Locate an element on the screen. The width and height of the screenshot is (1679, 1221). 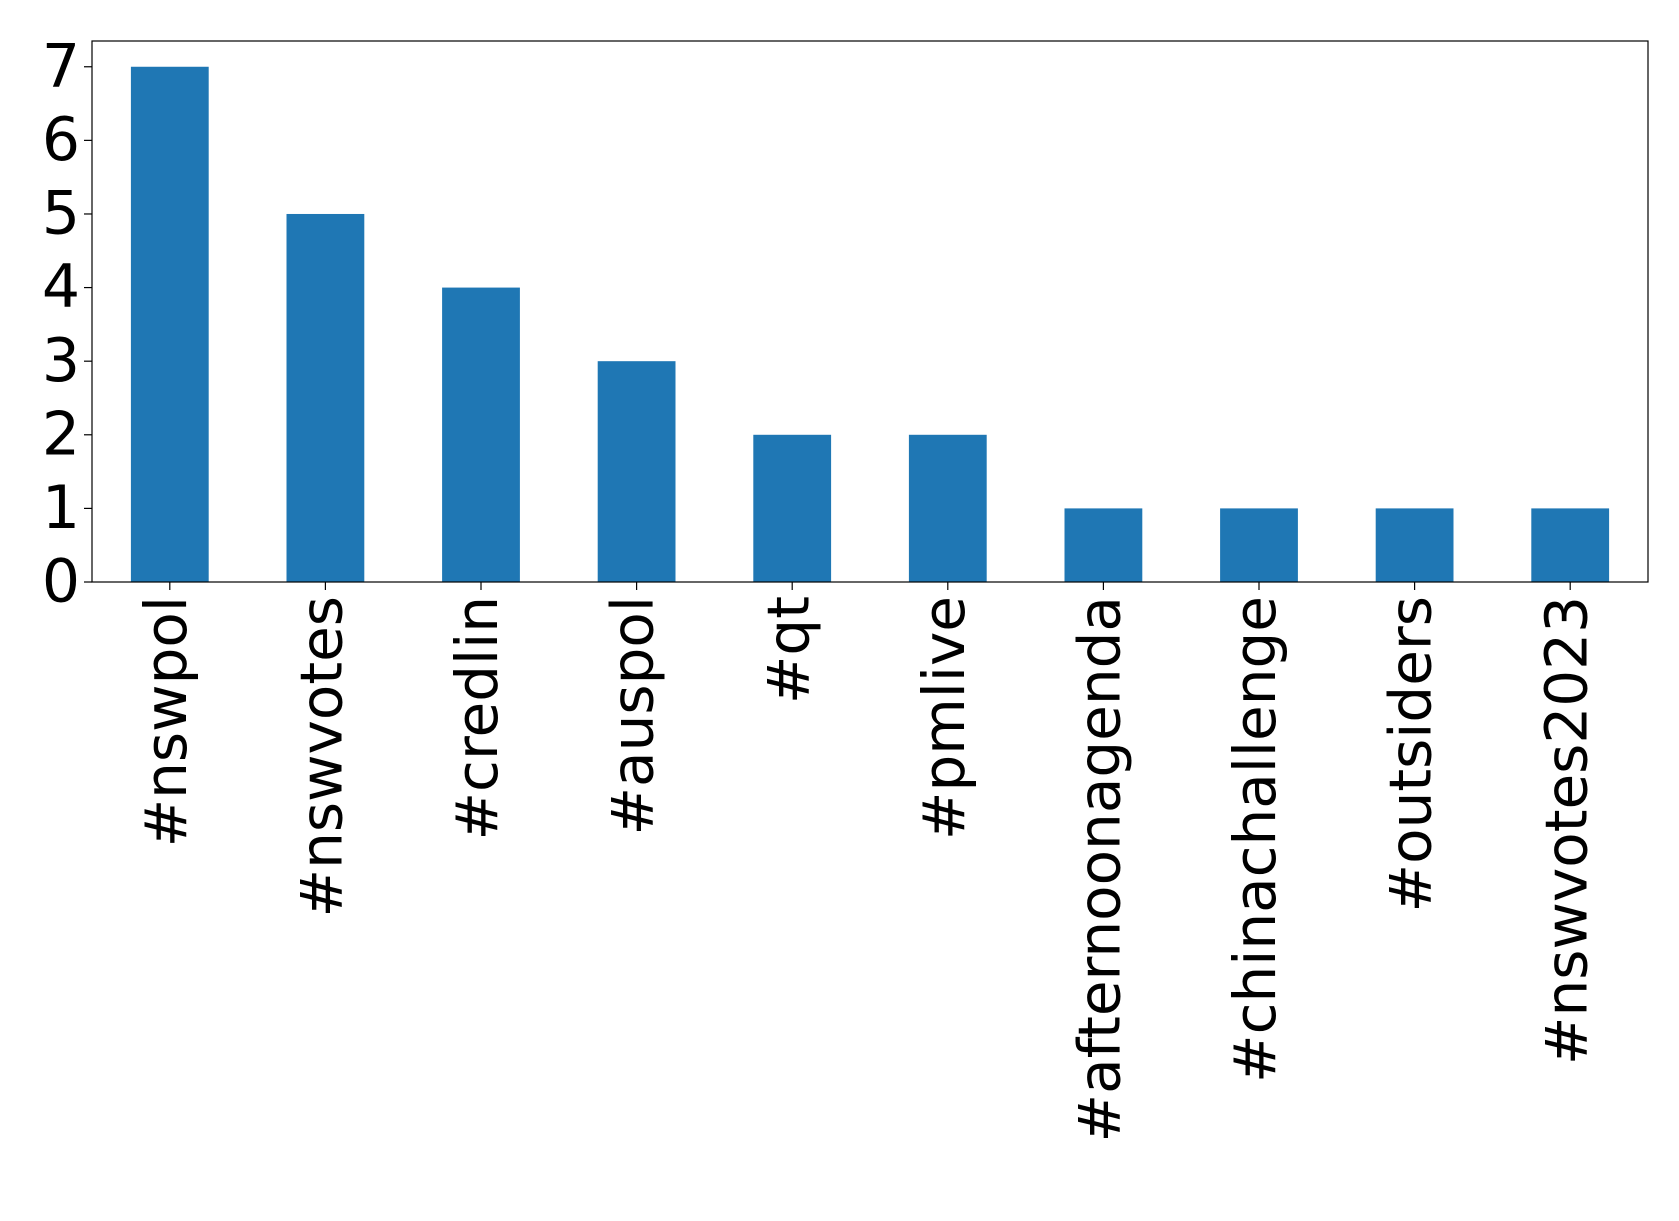
y-tick-label: 4 is located at coordinates (61, 287).